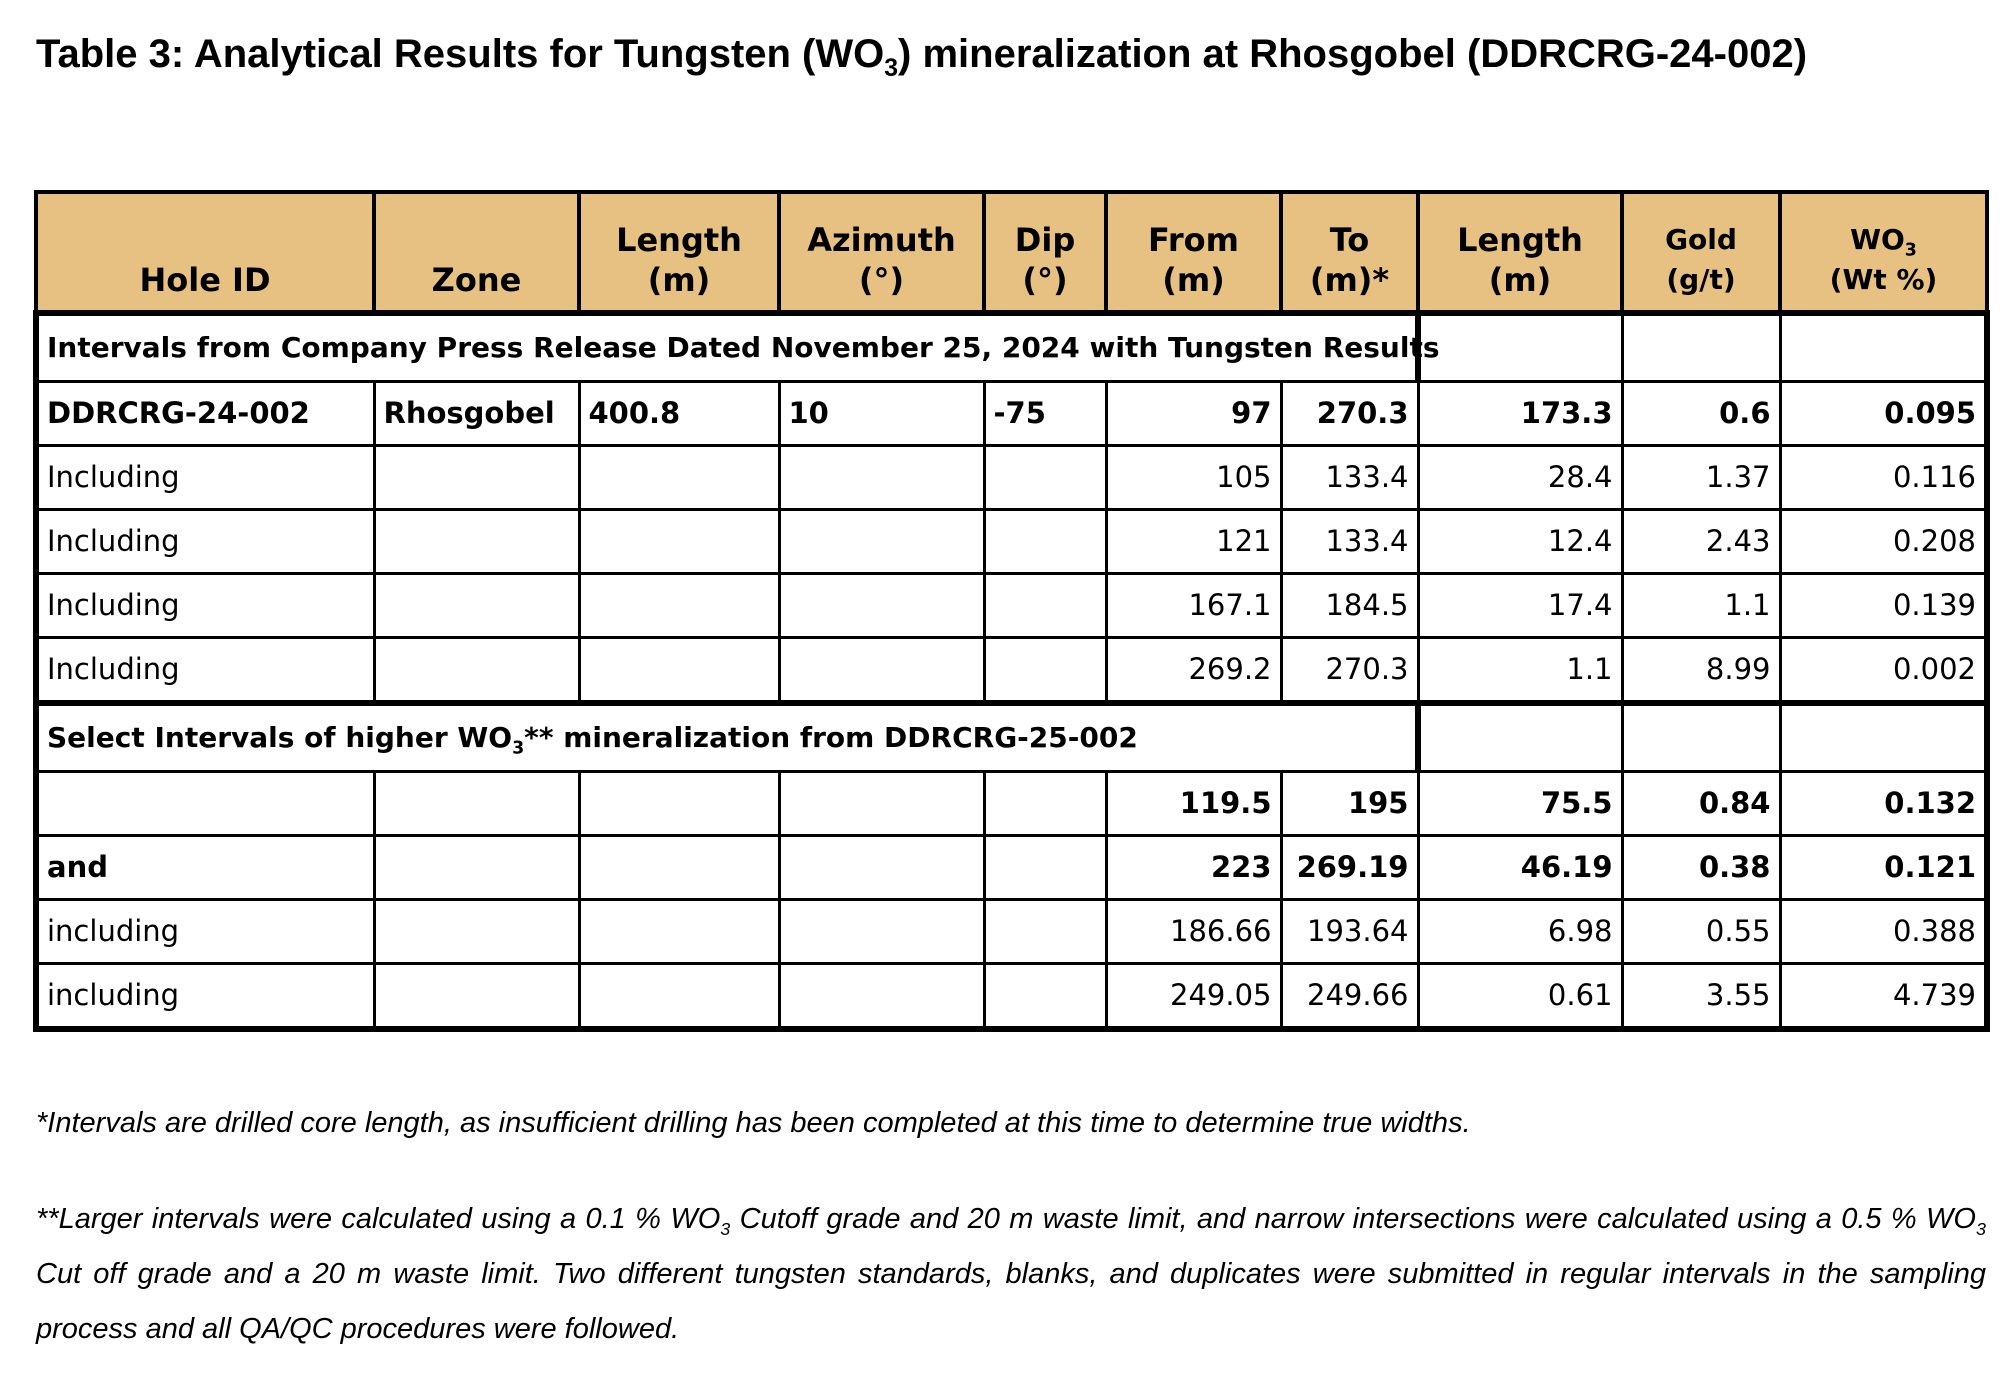 The width and height of the screenshot is (2015, 1375). I want to click on cell-from: 105, so click(1193, 477).